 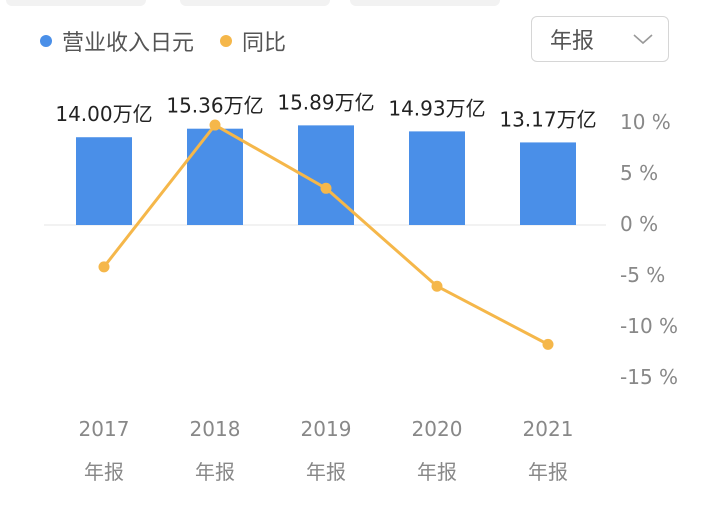 I want to click on legend-yoy-marker, so click(x=226, y=41).